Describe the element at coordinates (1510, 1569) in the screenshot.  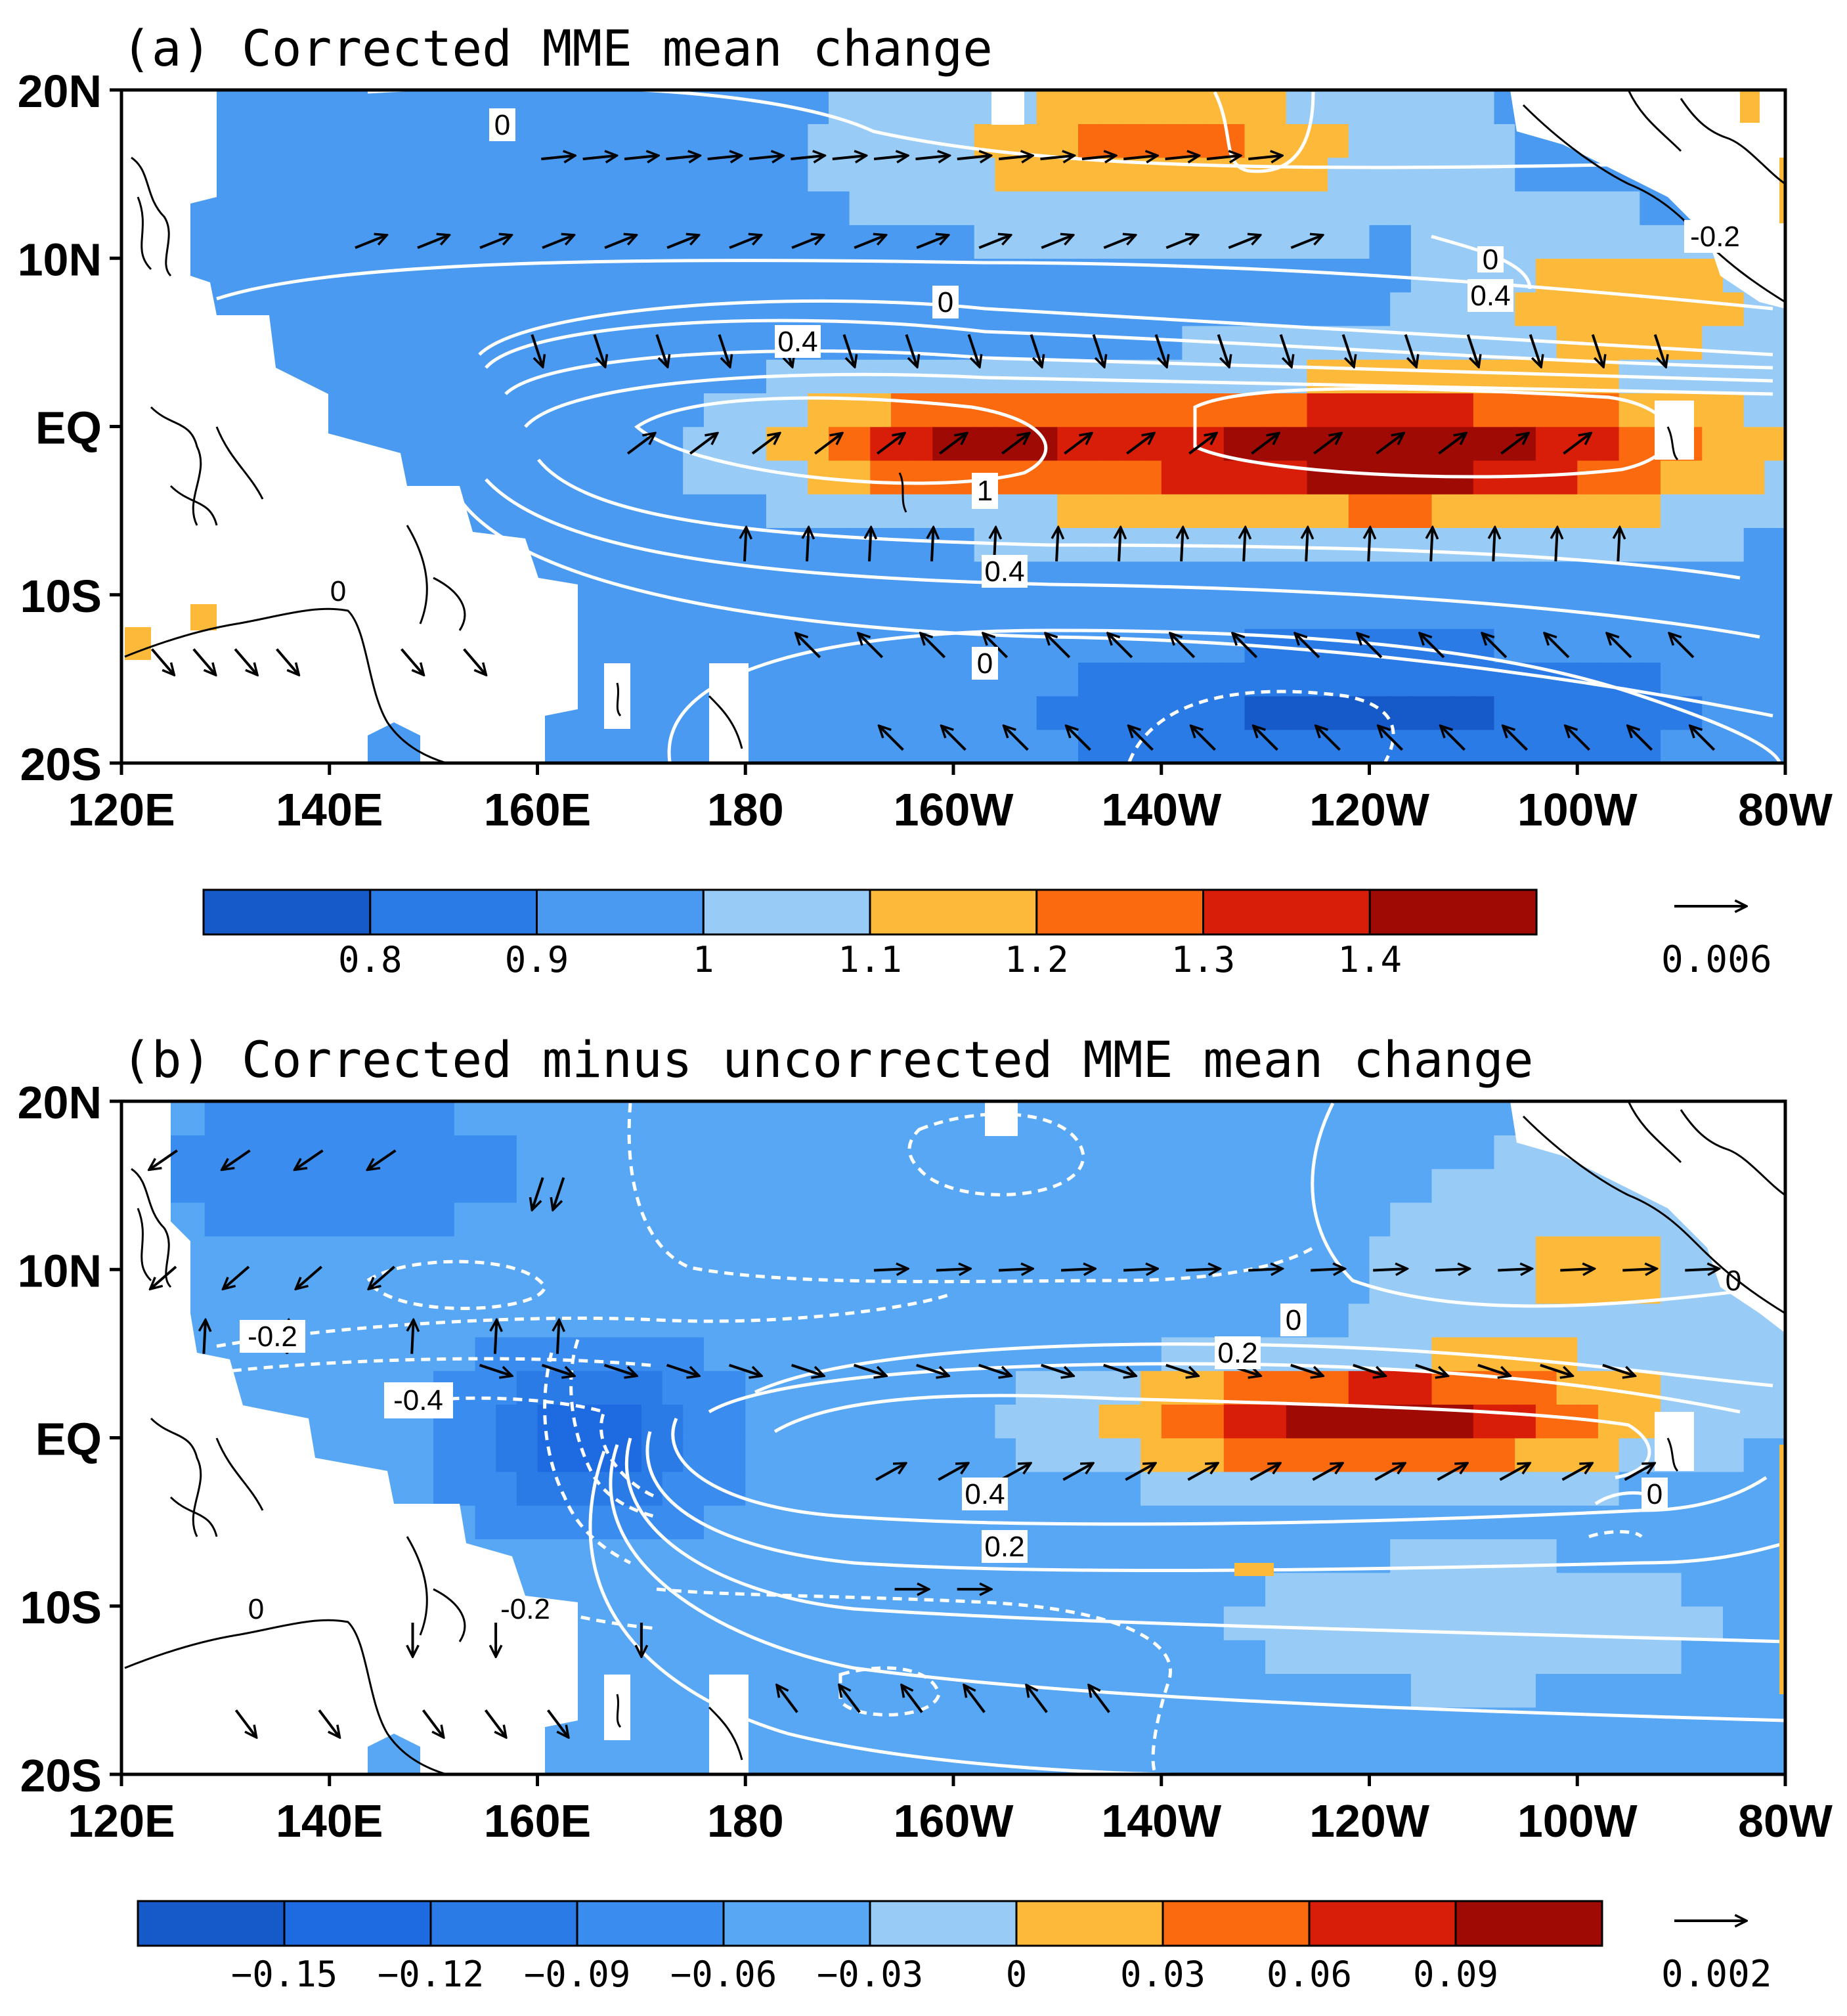
I see `panel-b-orange-patches` at that location.